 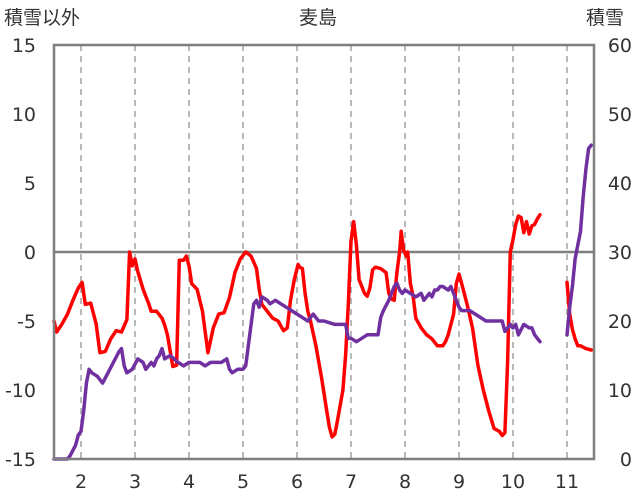 What do you see at coordinates (567, 482) in the screenshot?
I see `x-tick-label: 11` at bounding box center [567, 482].